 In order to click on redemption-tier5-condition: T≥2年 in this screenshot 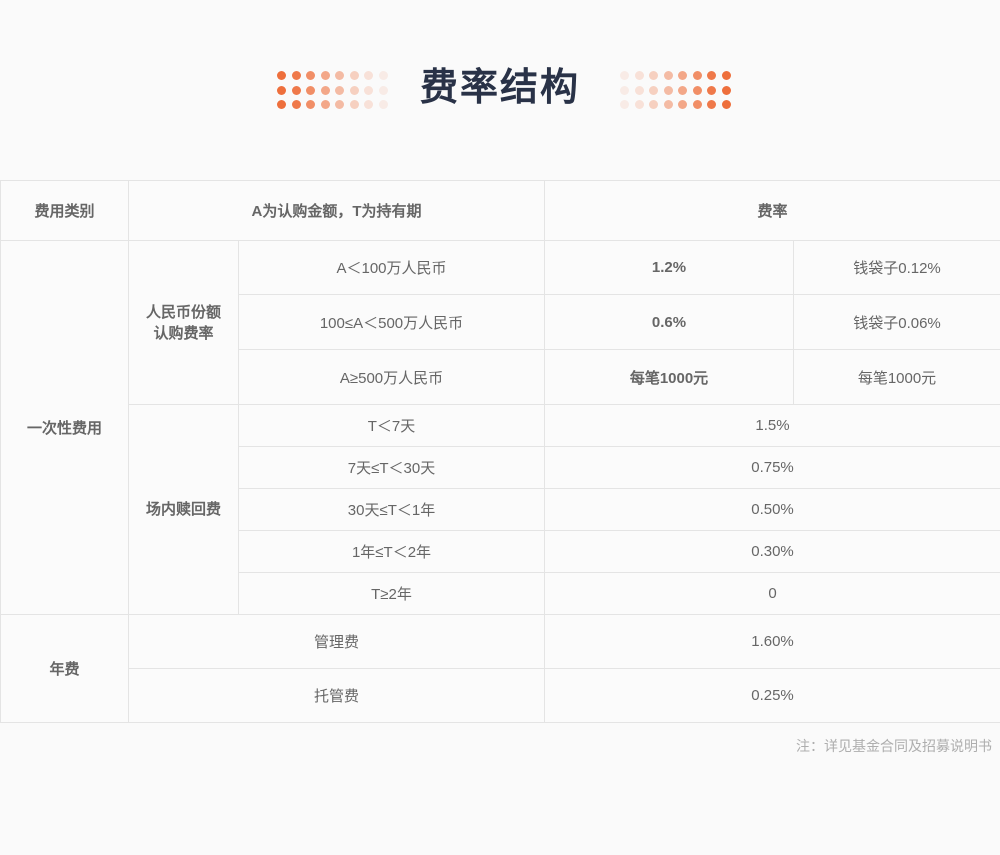, I will do `click(391, 593)`.